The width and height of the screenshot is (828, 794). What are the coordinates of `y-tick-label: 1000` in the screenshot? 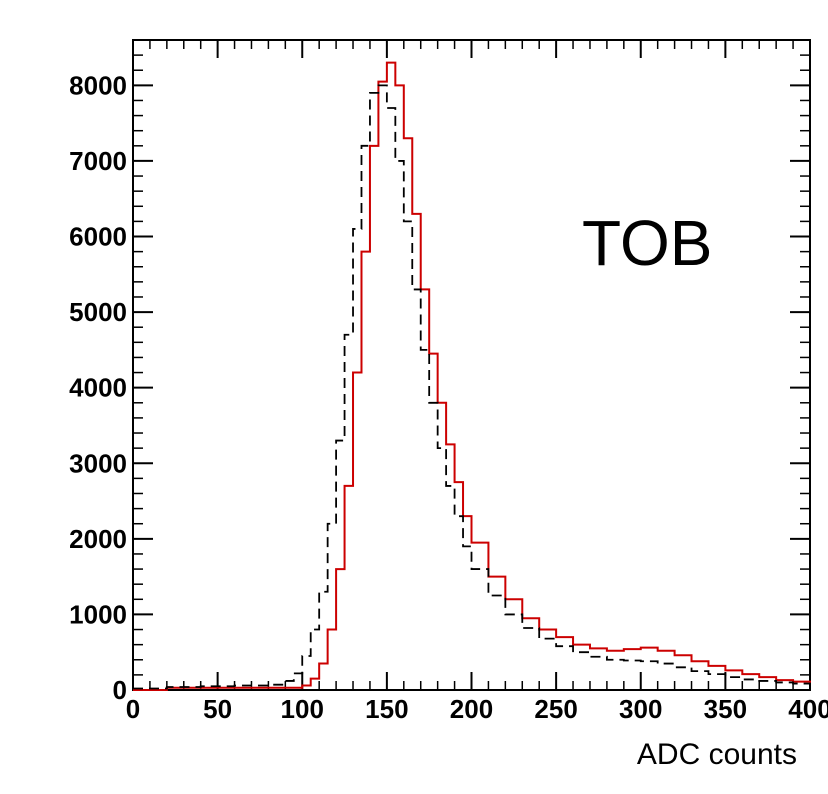 It's located at (98, 614).